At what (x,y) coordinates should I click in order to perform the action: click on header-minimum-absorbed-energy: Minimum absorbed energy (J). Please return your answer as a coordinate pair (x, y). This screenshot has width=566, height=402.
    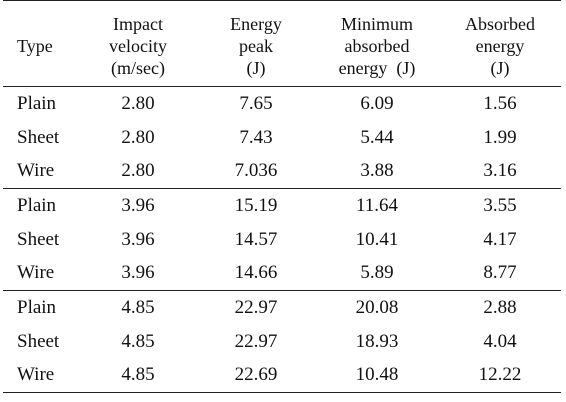
    Looking at the image, I should click on (377, 43).